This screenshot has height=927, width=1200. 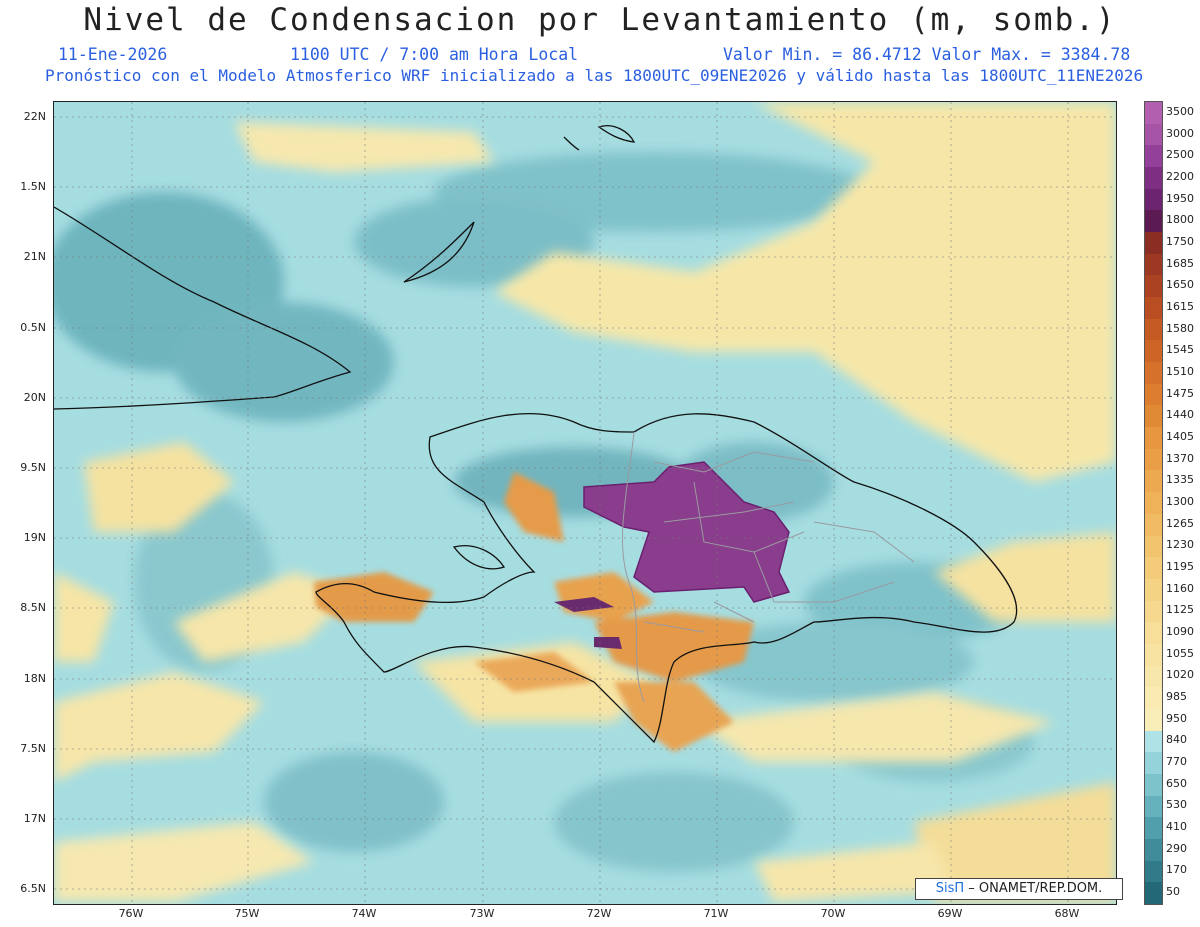 What do you see at coordinates (950, 888) in the screenshot?
I see `credit-brand: SisΠ` at bounding box center [950, 888].